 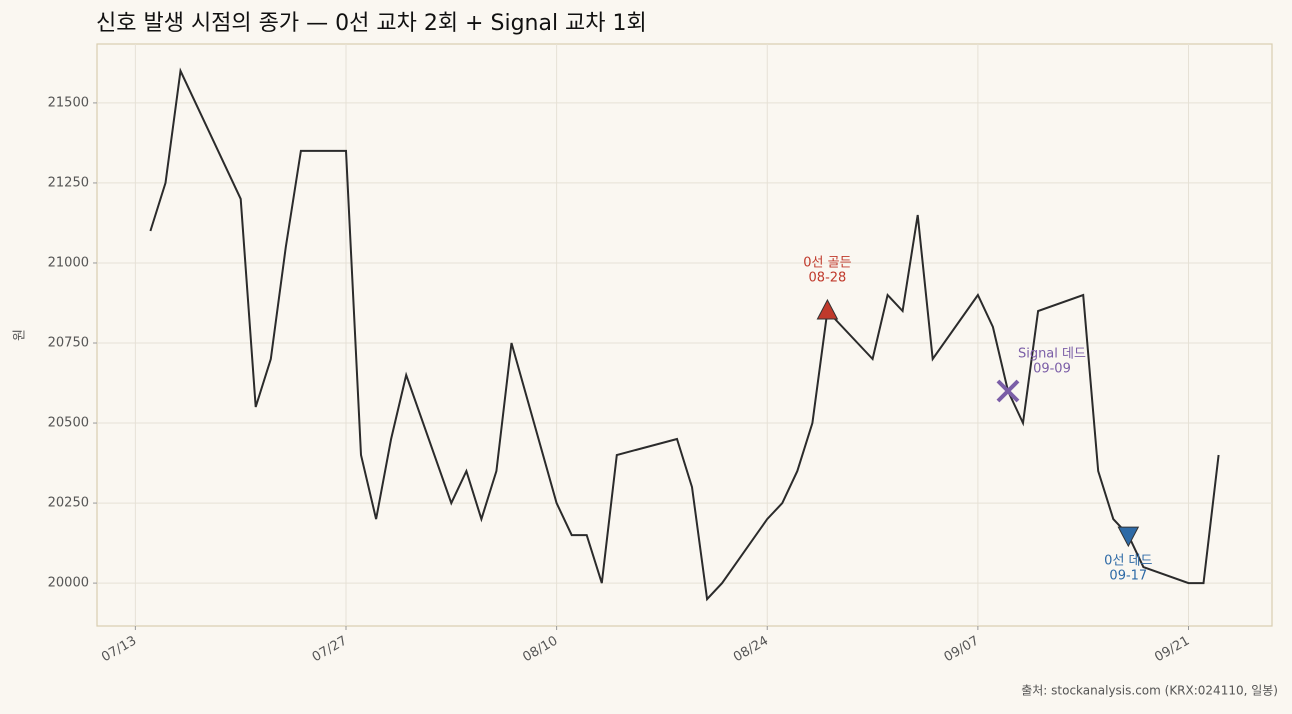 I want to click on y-tick-label: 20000, so click(x=68, y=583).